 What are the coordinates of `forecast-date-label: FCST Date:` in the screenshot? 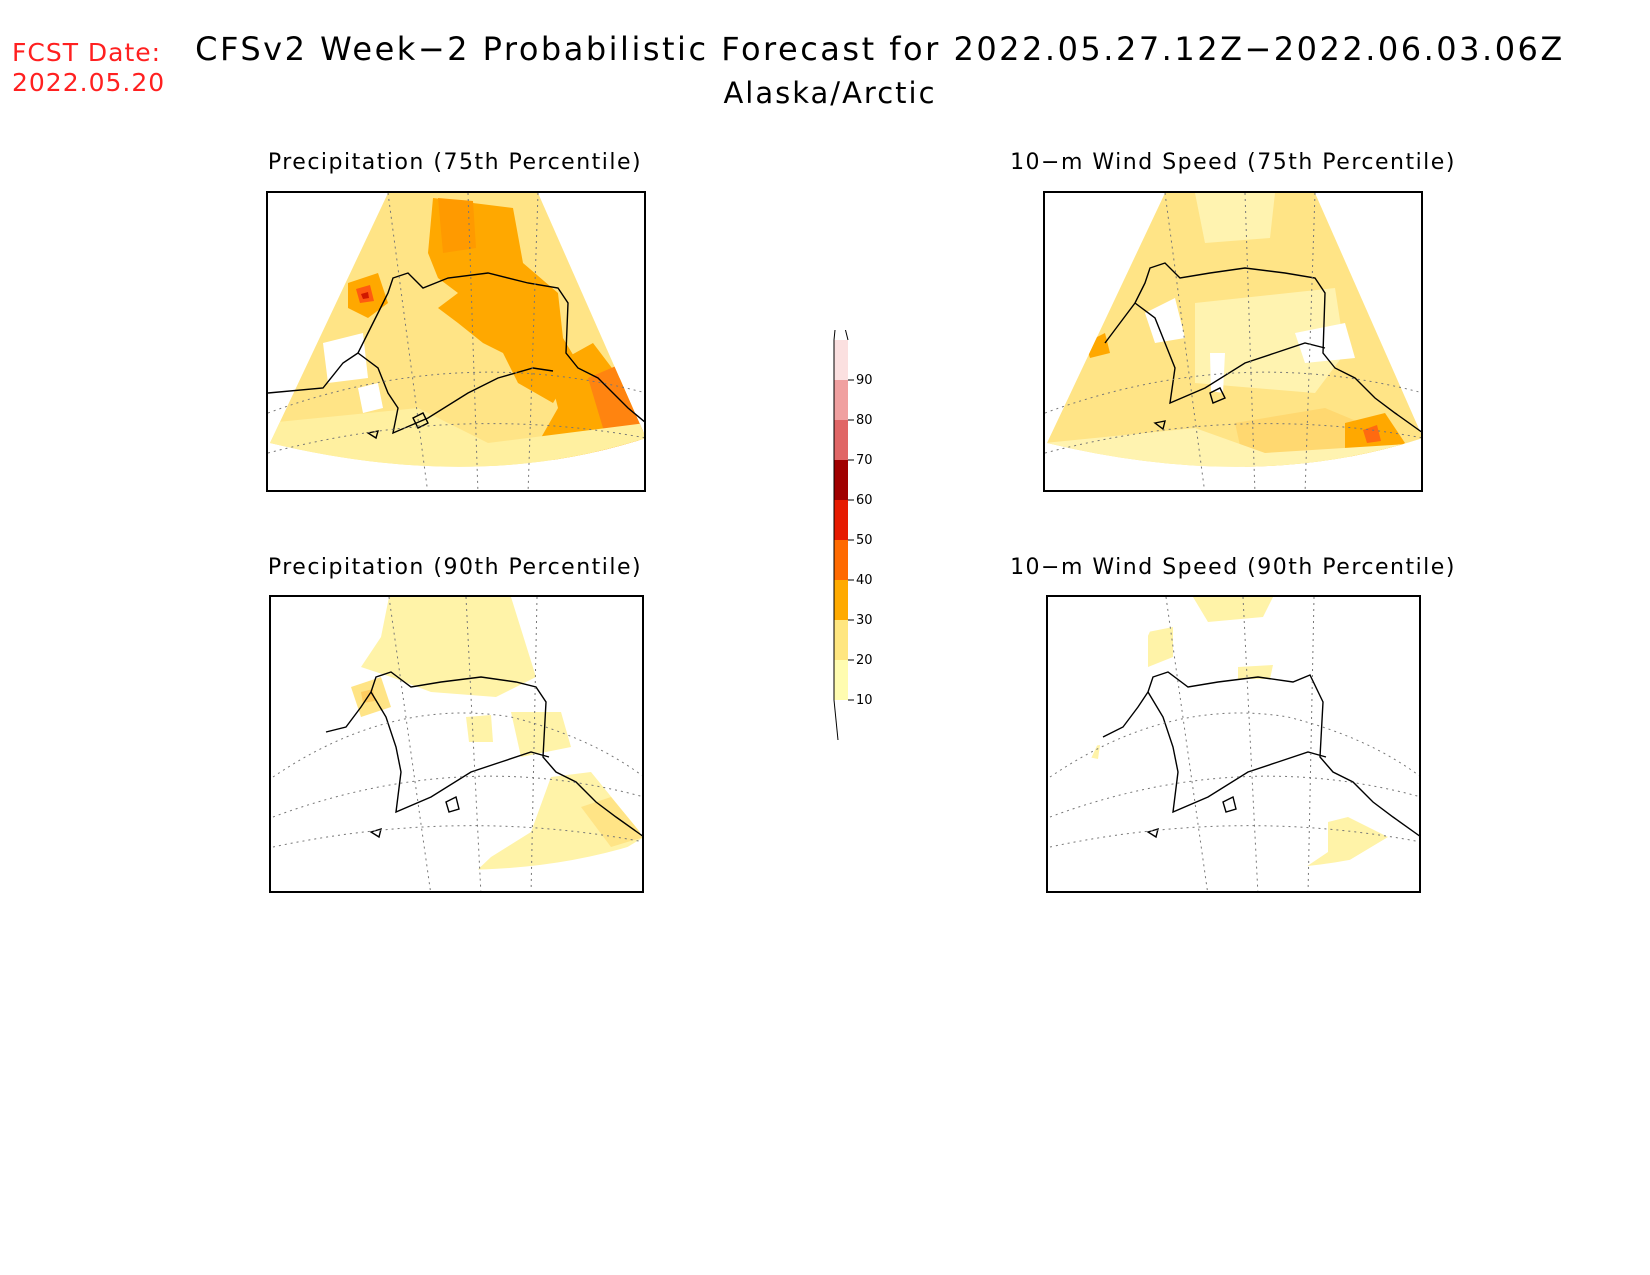 It's located at (87, 52).